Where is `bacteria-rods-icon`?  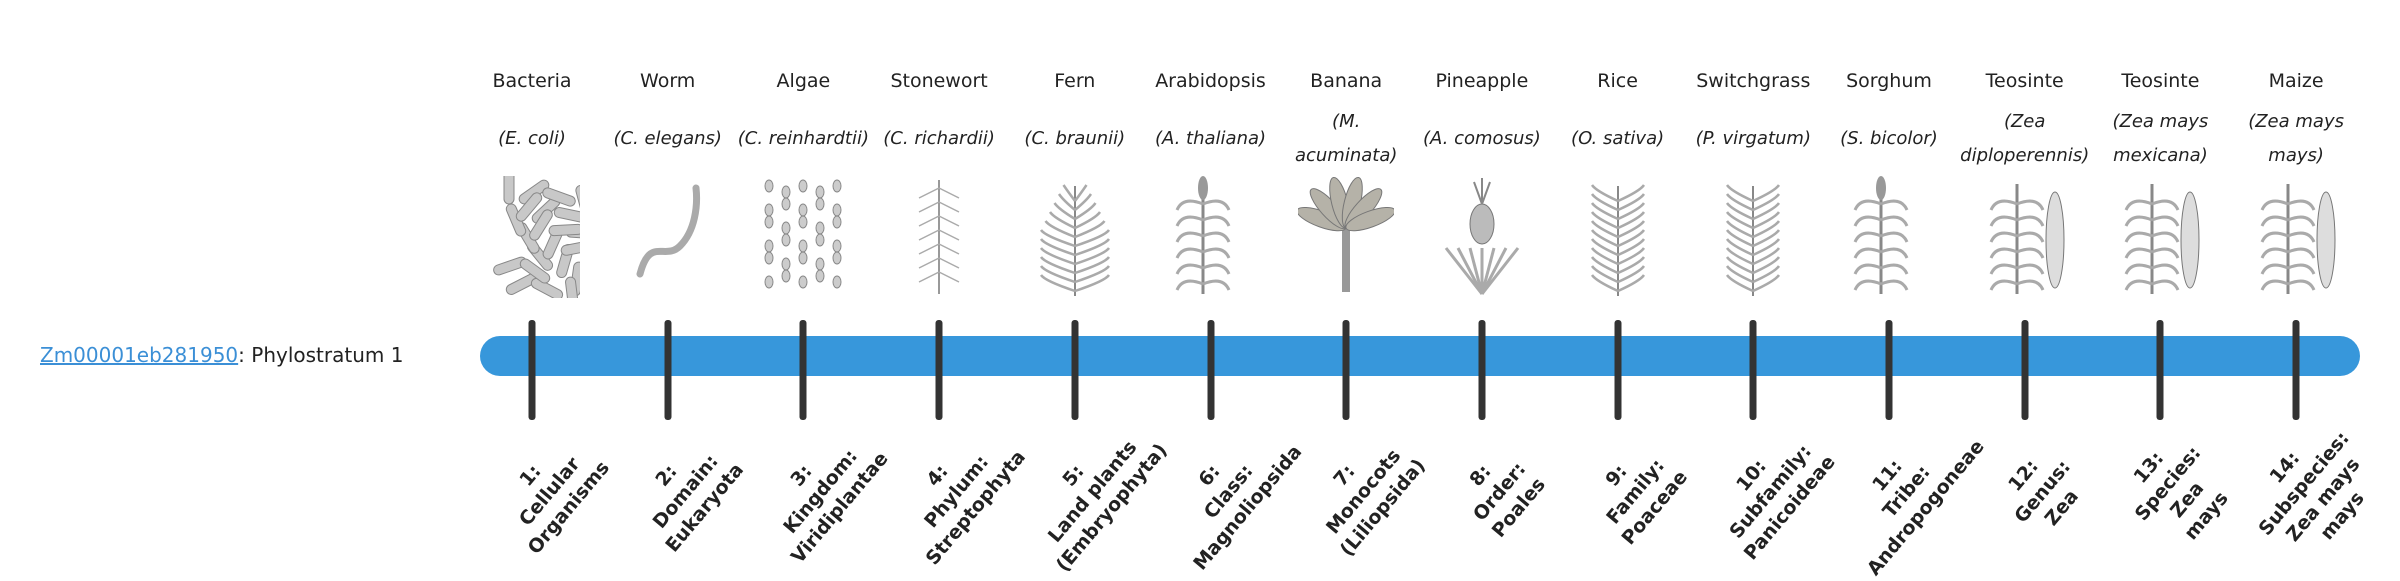 bacteria-rods-icon is located at coordinates (547, 240).